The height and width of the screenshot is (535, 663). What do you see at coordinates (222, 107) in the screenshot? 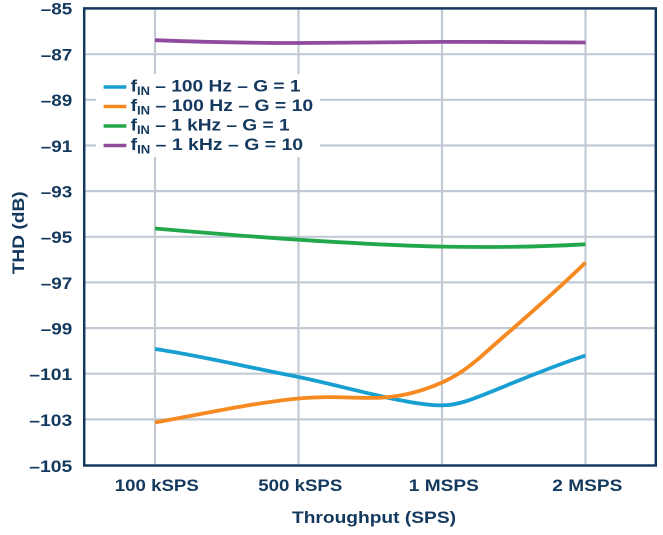
I see `svg-text: fIN – 100 Hz – G = 10` at bounding box center [222, 107].